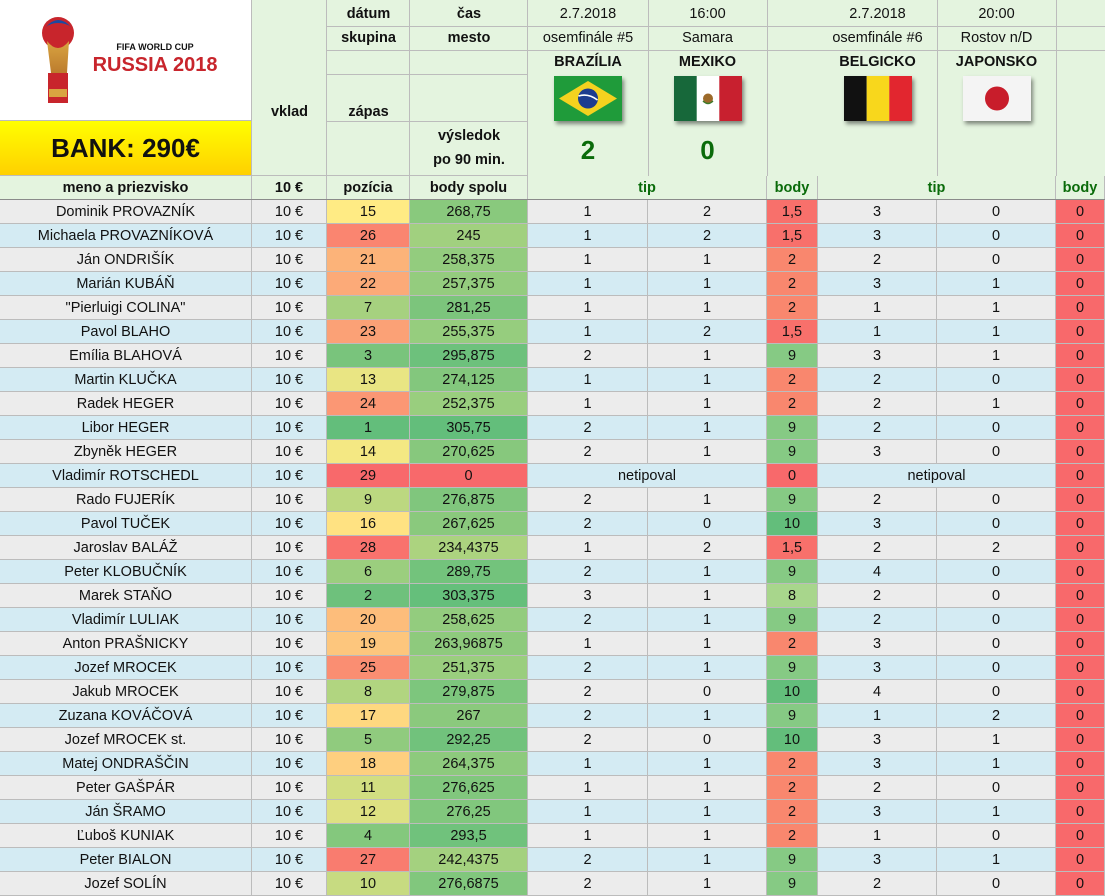  I want to click on player-total: 257,375, so click(469, 284).